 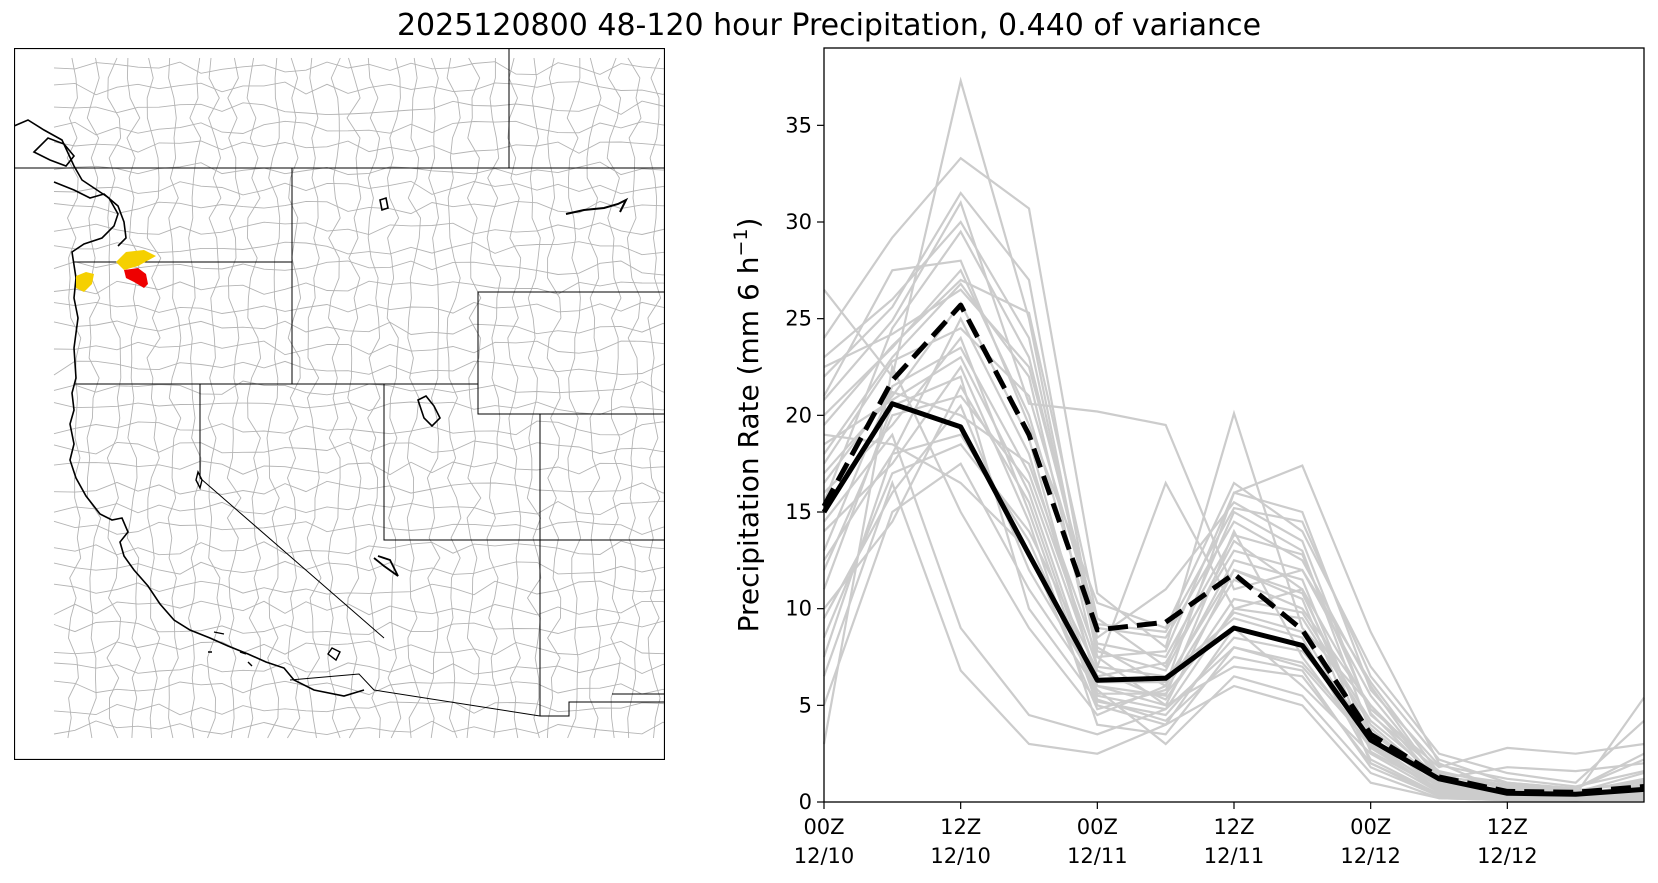 What do you see at coordinates (1507, 827) in the screenshot?
I see `x-tick-label-5: 12Z` at bounding box center [1507, 827].